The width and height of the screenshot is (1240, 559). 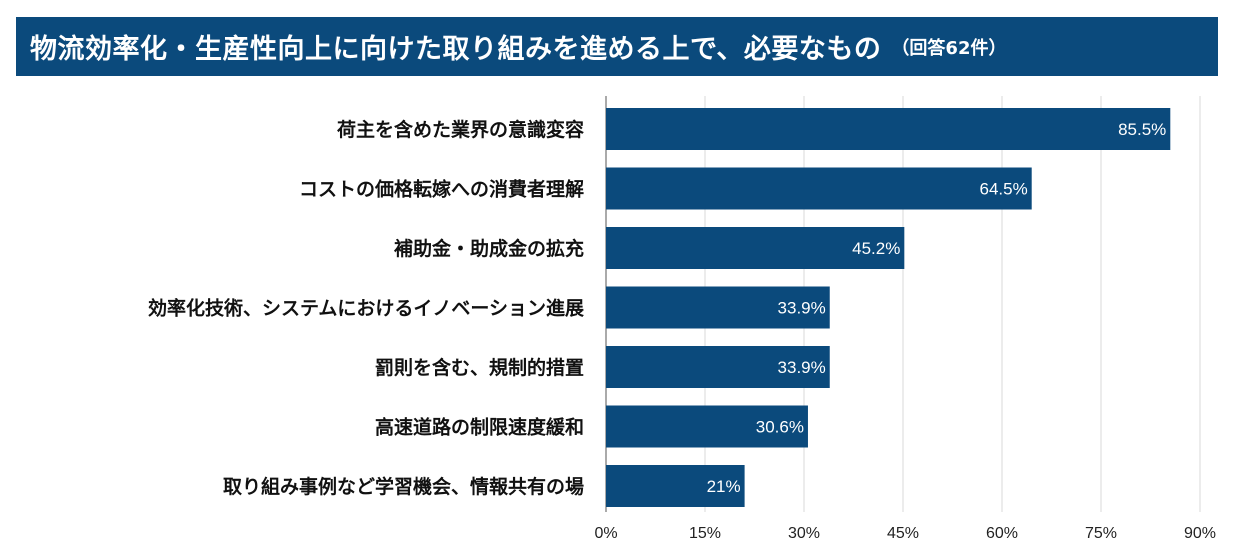 I want to click on chart-title-banner: 物流効率化・生産性向上に向けた取り組みを進める上で、必要なもの （回答62件）, so click(x=617, y=46).